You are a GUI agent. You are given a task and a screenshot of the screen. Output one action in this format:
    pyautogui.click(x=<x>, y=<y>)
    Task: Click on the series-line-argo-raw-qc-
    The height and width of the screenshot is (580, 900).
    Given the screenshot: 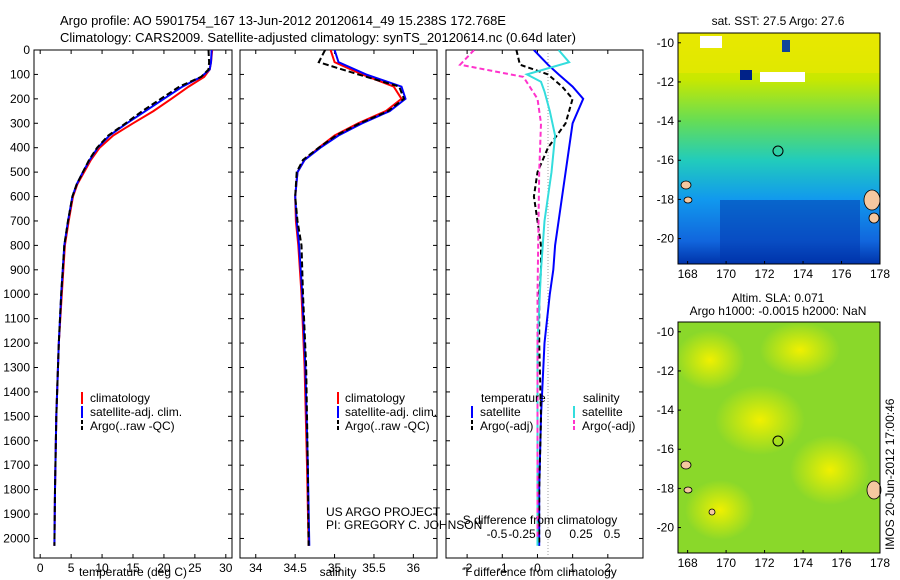 What is the action you would take?
    pyautogui.click(x=350, y=298)
    